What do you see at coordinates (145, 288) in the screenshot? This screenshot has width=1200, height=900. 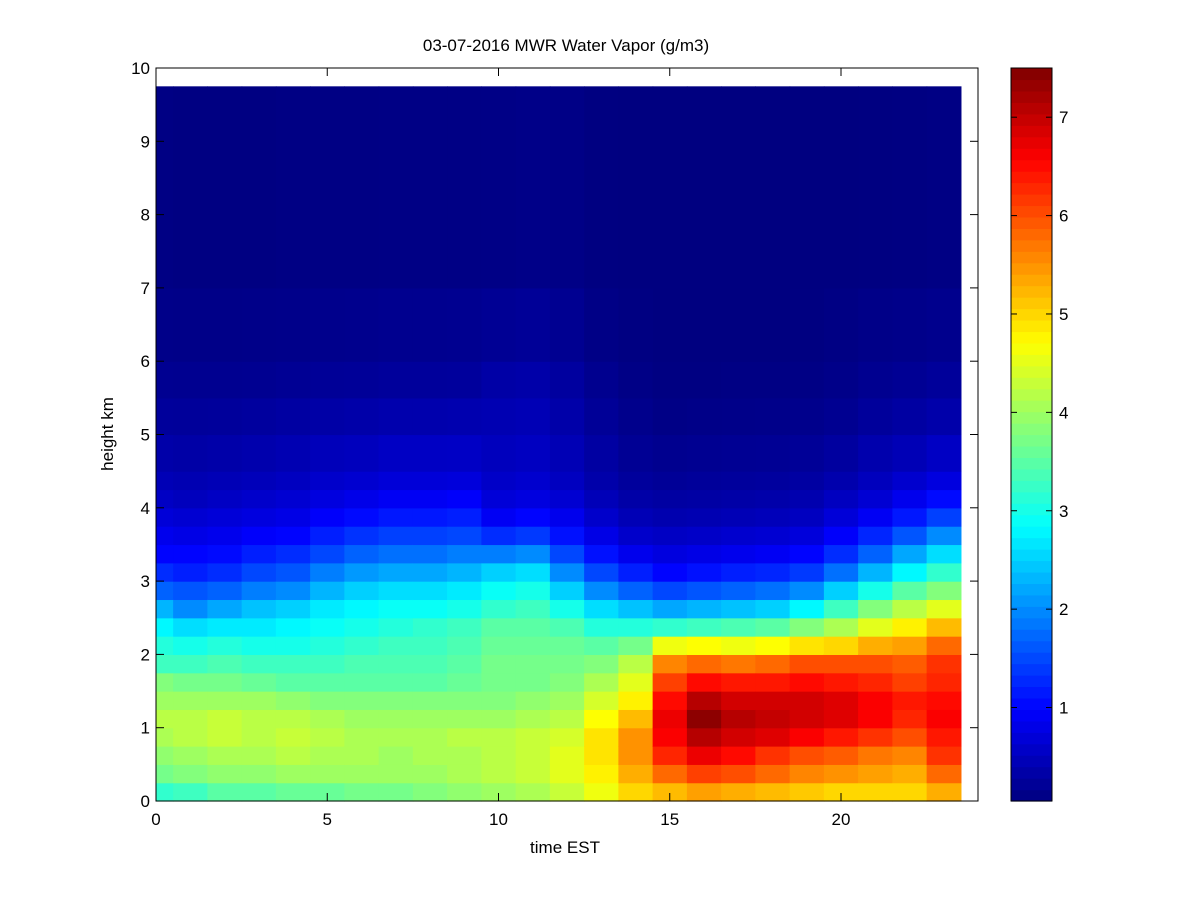 I see `y-tick-label: 7` at bounding box center [145, 288].